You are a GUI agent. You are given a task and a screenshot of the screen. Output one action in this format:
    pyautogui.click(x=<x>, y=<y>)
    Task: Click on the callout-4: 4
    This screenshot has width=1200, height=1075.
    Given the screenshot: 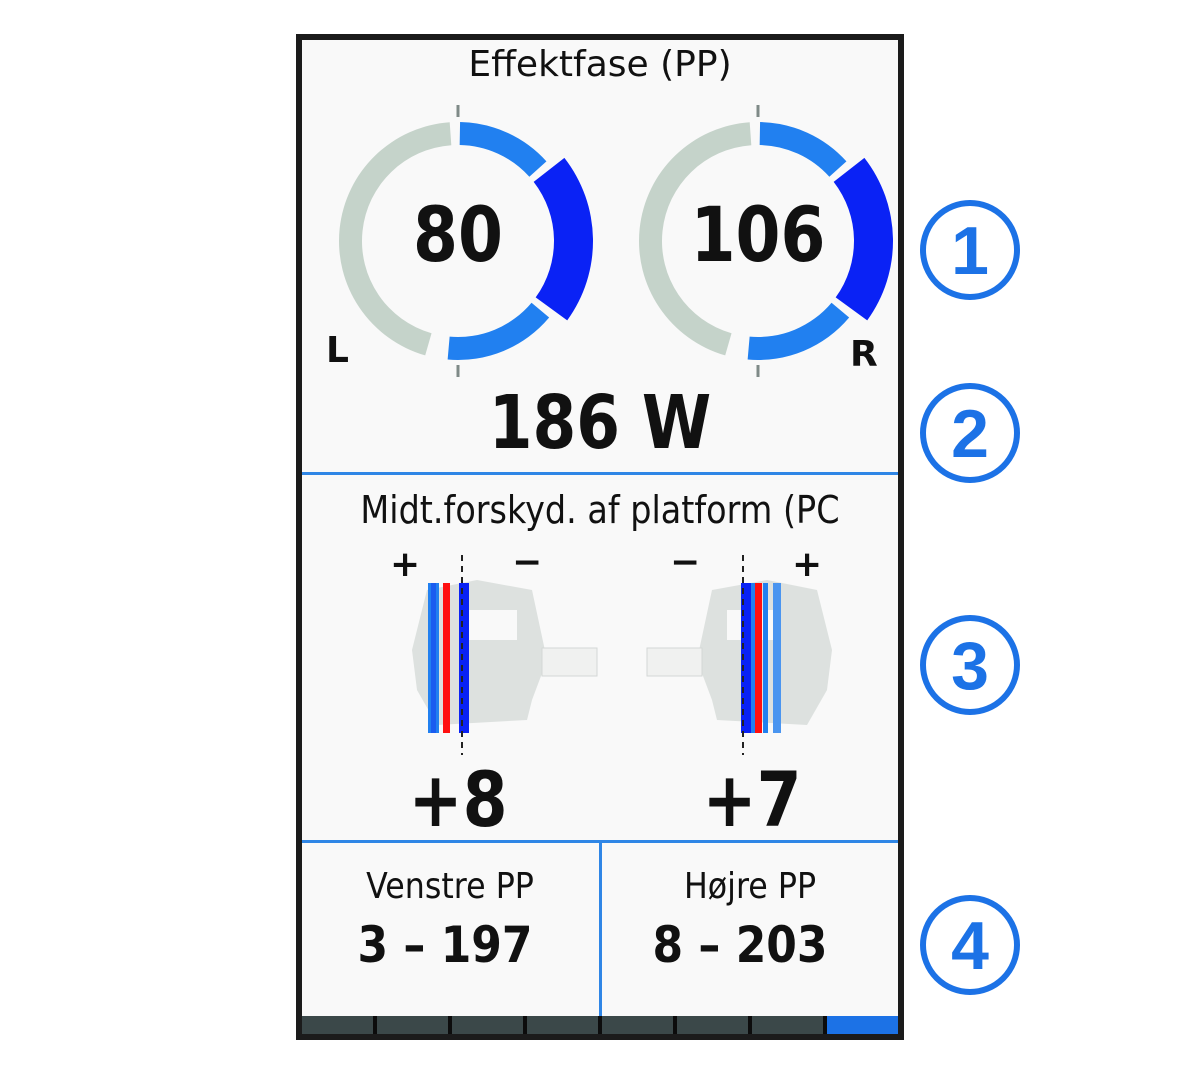 What is the action you would take?
    pyautogui.click(x=970, y=945)
    